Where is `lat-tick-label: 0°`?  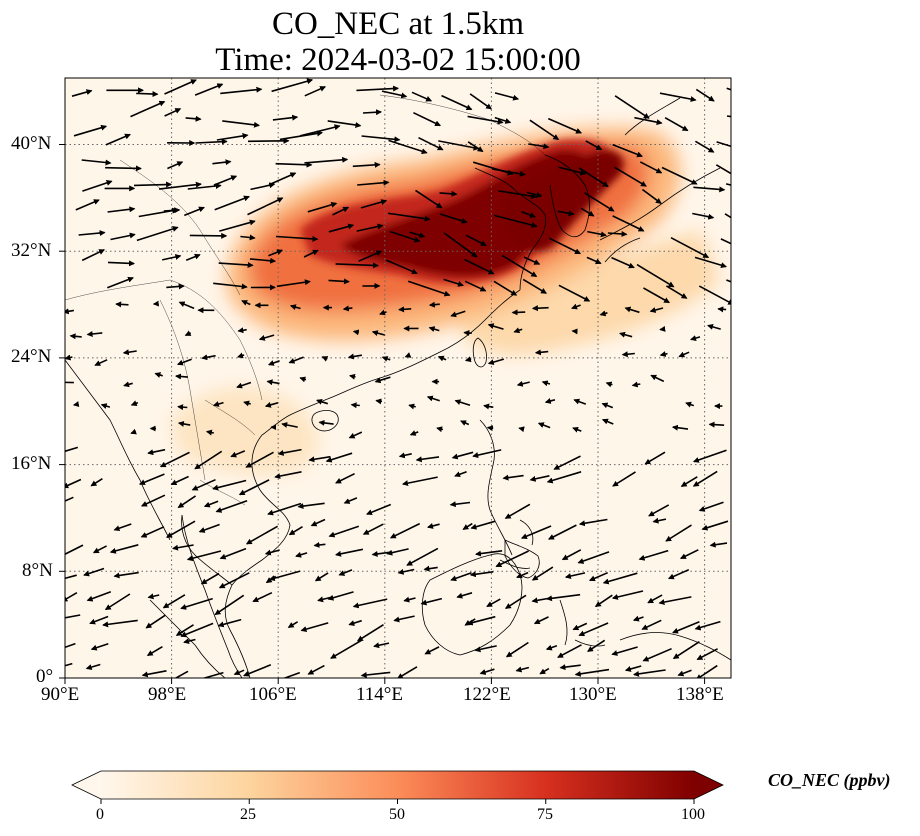
lat-tick-label: 0° is located at coordinates (45, 676).